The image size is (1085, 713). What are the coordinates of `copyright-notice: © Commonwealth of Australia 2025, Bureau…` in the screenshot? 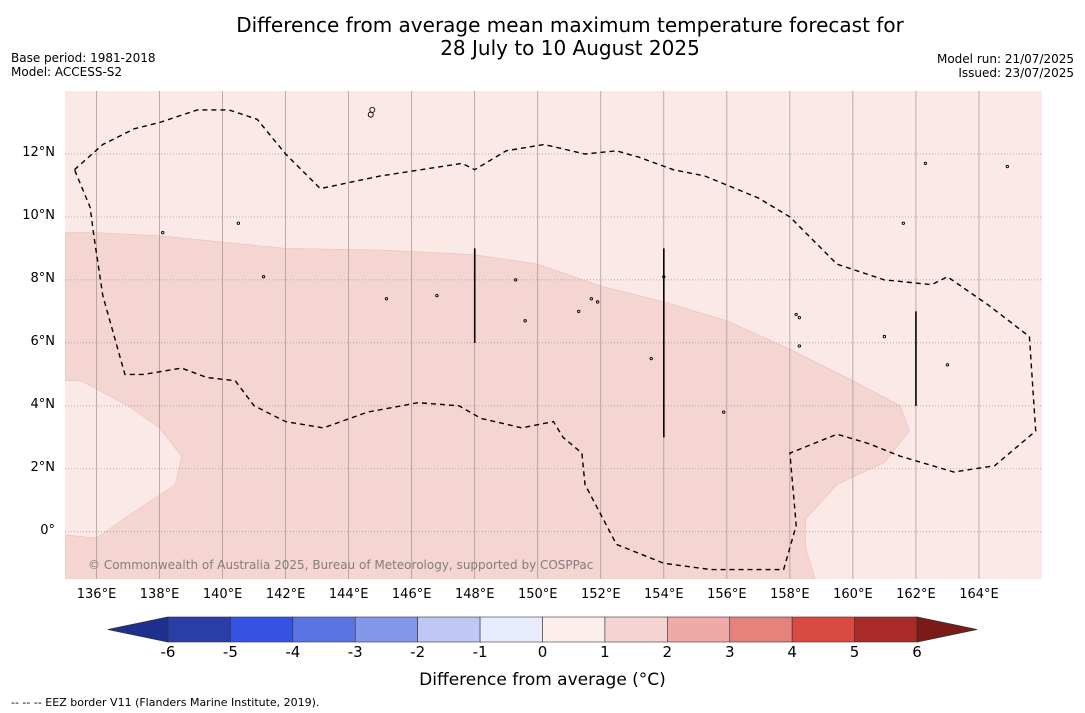 It's located at (341, 565).